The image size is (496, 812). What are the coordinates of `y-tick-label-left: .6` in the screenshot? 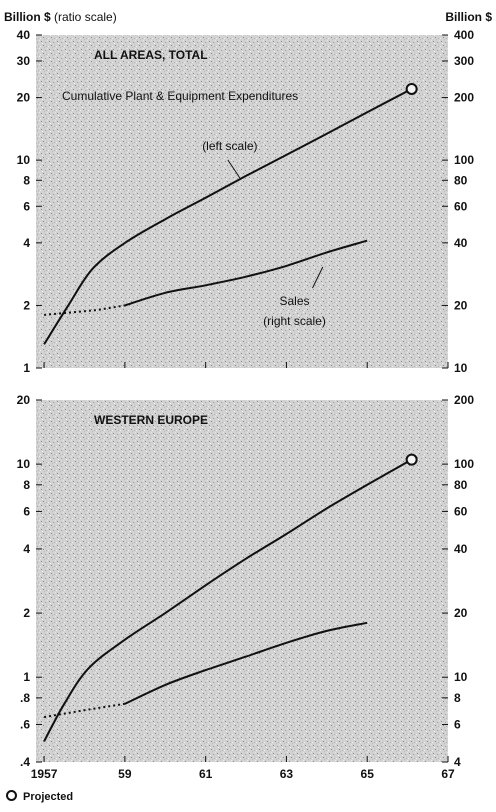 It's located at (25, 724).